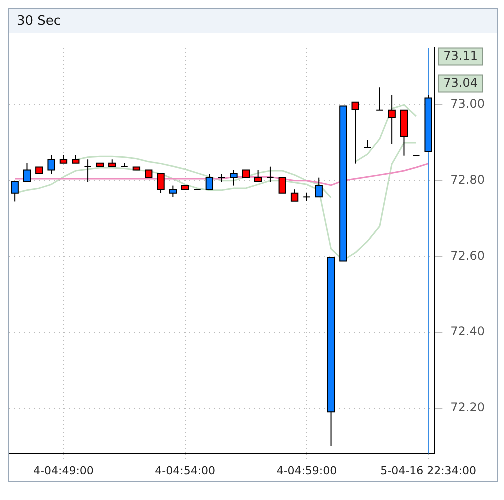 This screenshot has height=500, width=504. I want to click on x-tick-label: 4-04:59:00, so click(307, 471).